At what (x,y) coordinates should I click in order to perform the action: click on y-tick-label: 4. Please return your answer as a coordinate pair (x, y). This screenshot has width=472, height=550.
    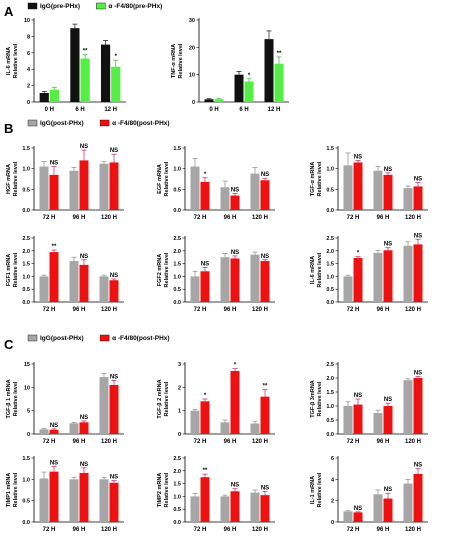
    Looking at the image, I should click on (29, 70).